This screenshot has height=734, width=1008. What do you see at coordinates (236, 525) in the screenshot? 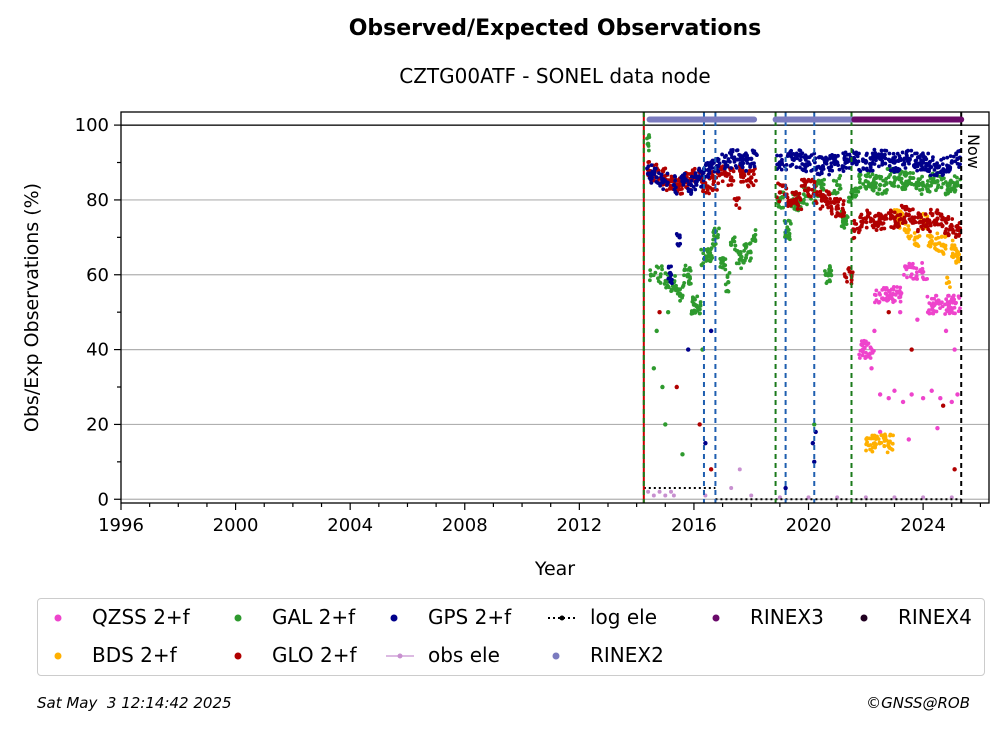
I see `x-tick-label: 2000` at bounding box center [236, 525].